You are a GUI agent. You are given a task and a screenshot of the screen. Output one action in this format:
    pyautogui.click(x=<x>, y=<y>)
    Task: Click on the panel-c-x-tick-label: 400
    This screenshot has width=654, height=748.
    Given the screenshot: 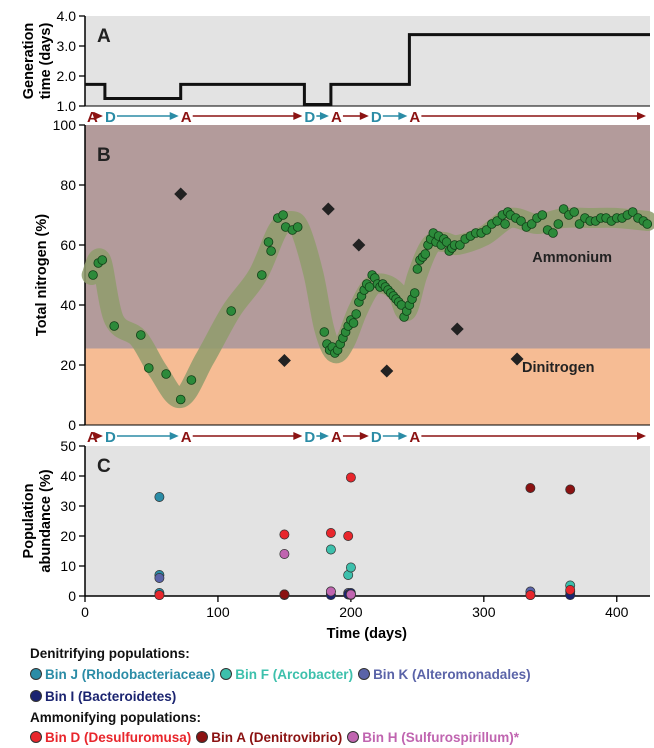 What is the action you would take?
    pyautogui.click(x=617, y=612)
    